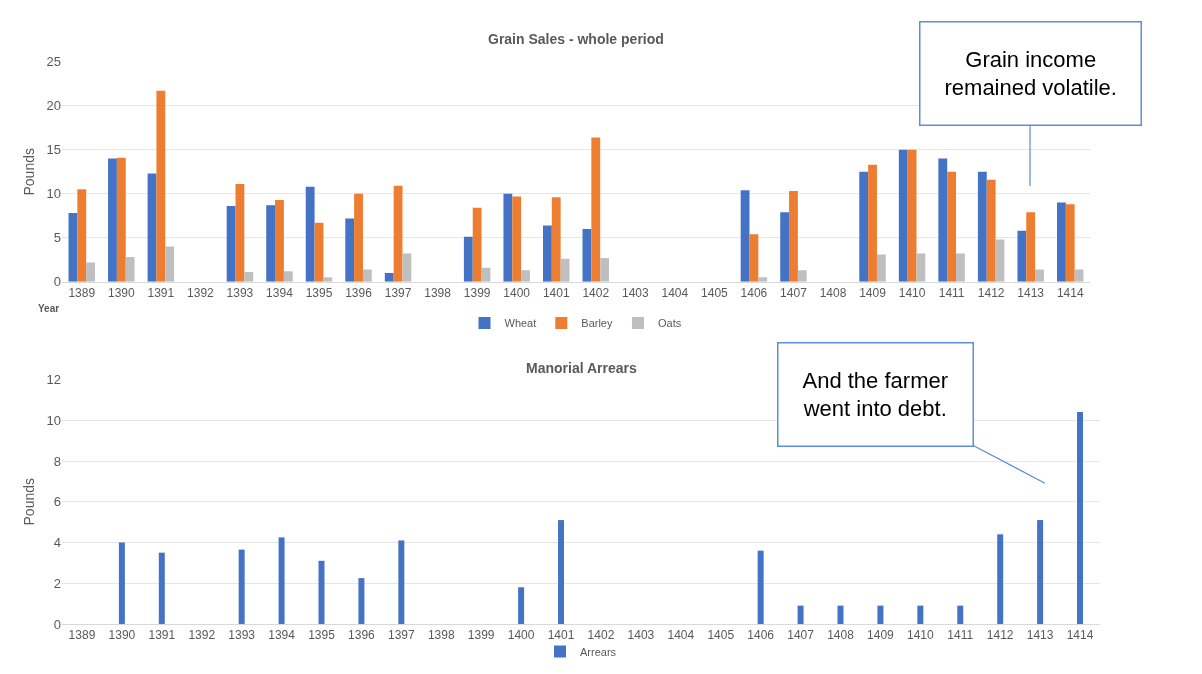 The width and height of the screenshot is (1202, 674). I want to click on annotation: And the farmer went into debt., so click(875, 394).